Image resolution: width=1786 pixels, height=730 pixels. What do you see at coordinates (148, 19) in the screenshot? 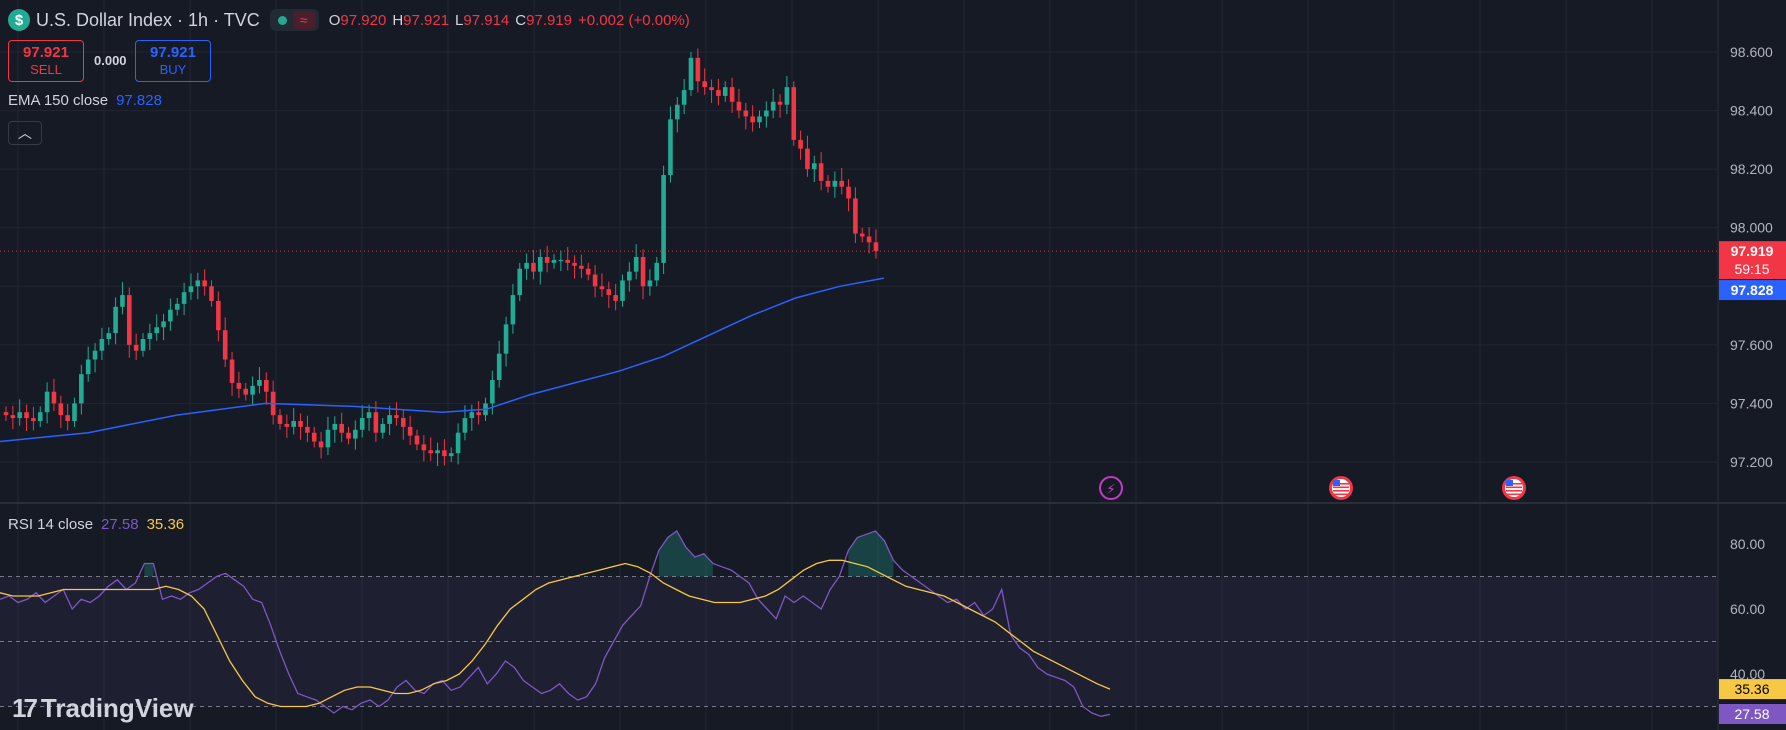
I see `symbol-title: U.S. Dollar Index · 1h · TVC` at bounding box center [148, 19].